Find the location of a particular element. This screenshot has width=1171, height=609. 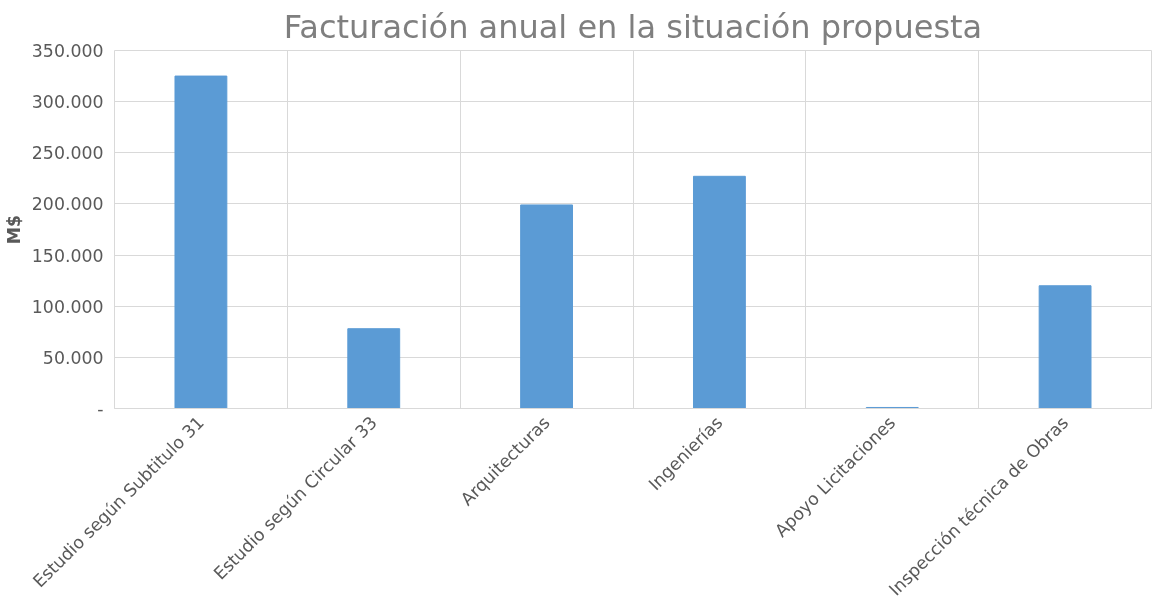

y-tick-label: - is located at coordinates (100, 409).